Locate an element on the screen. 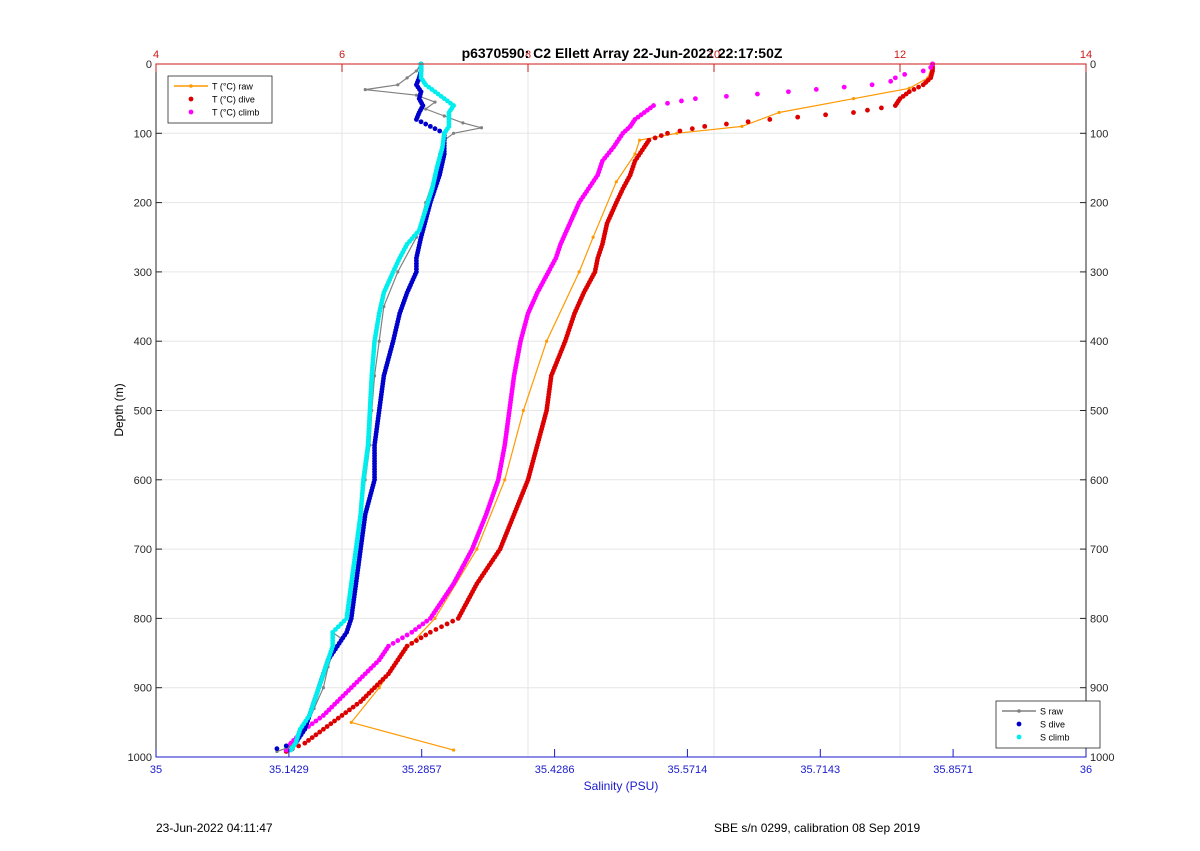  x-tick-label-bottom: 35.5714 is located at coordinates (688, 770).